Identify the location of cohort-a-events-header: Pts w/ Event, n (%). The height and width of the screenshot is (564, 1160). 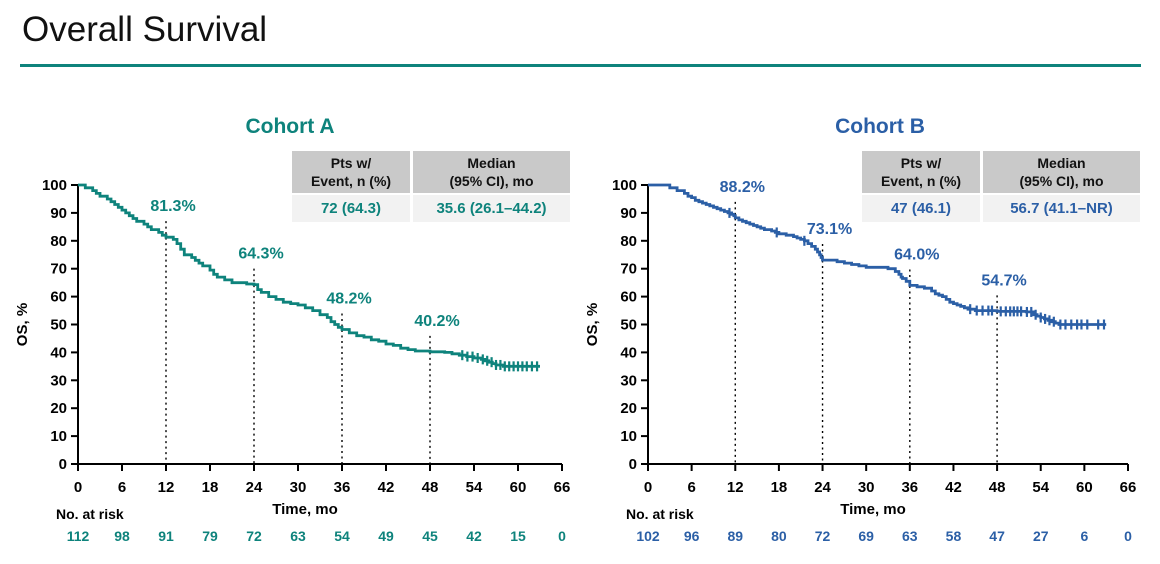
(351, 172).